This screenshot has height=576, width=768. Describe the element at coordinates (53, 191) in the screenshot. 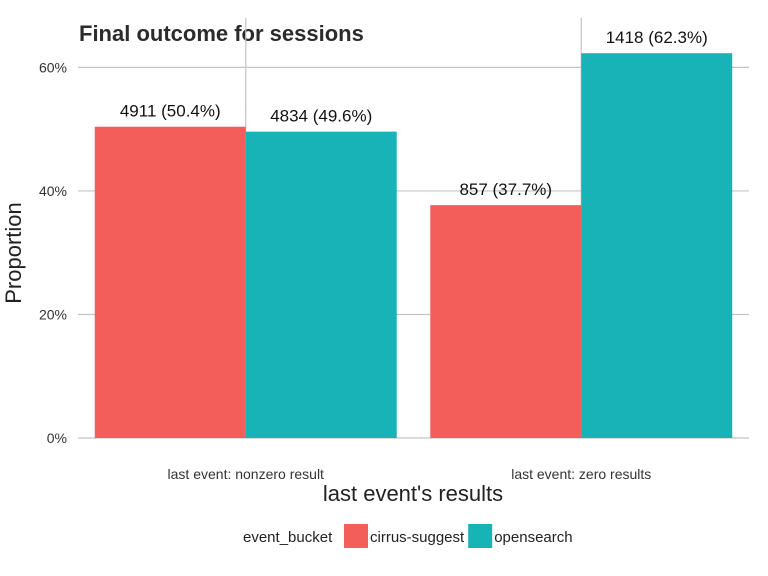

I see `y-tick-label: 40%` at that location.